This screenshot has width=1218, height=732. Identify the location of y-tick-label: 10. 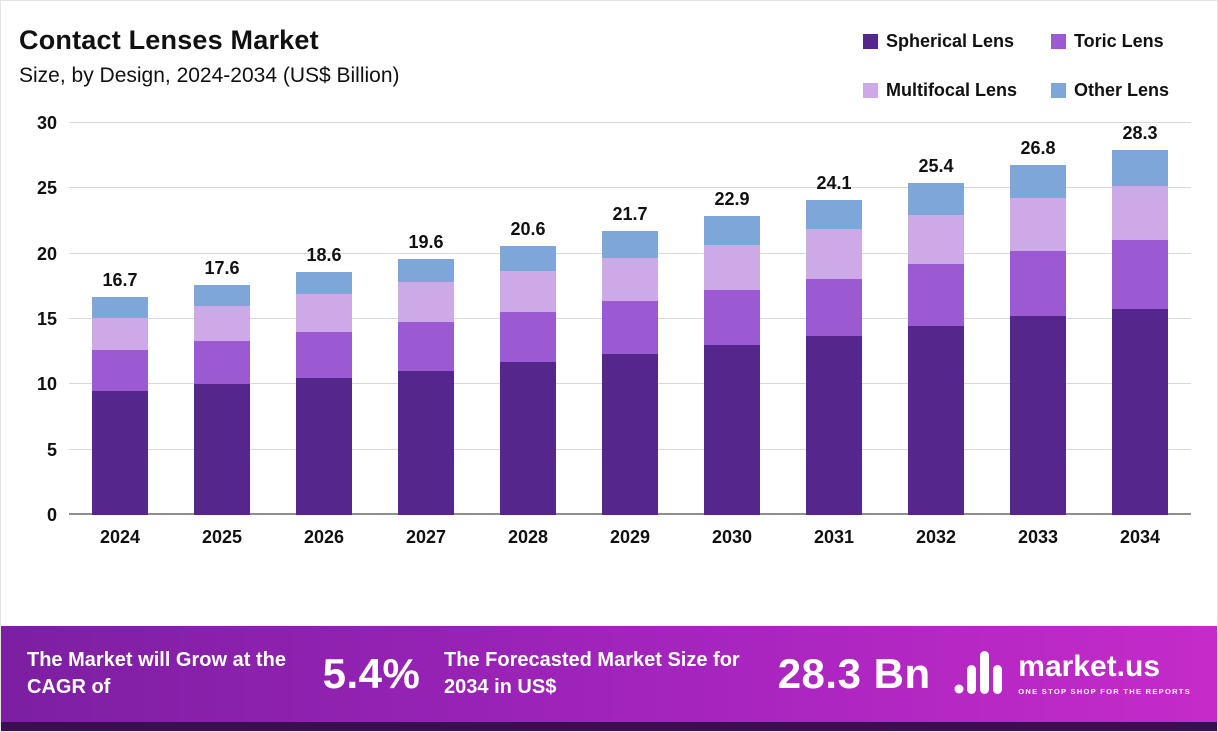
(46, 384).